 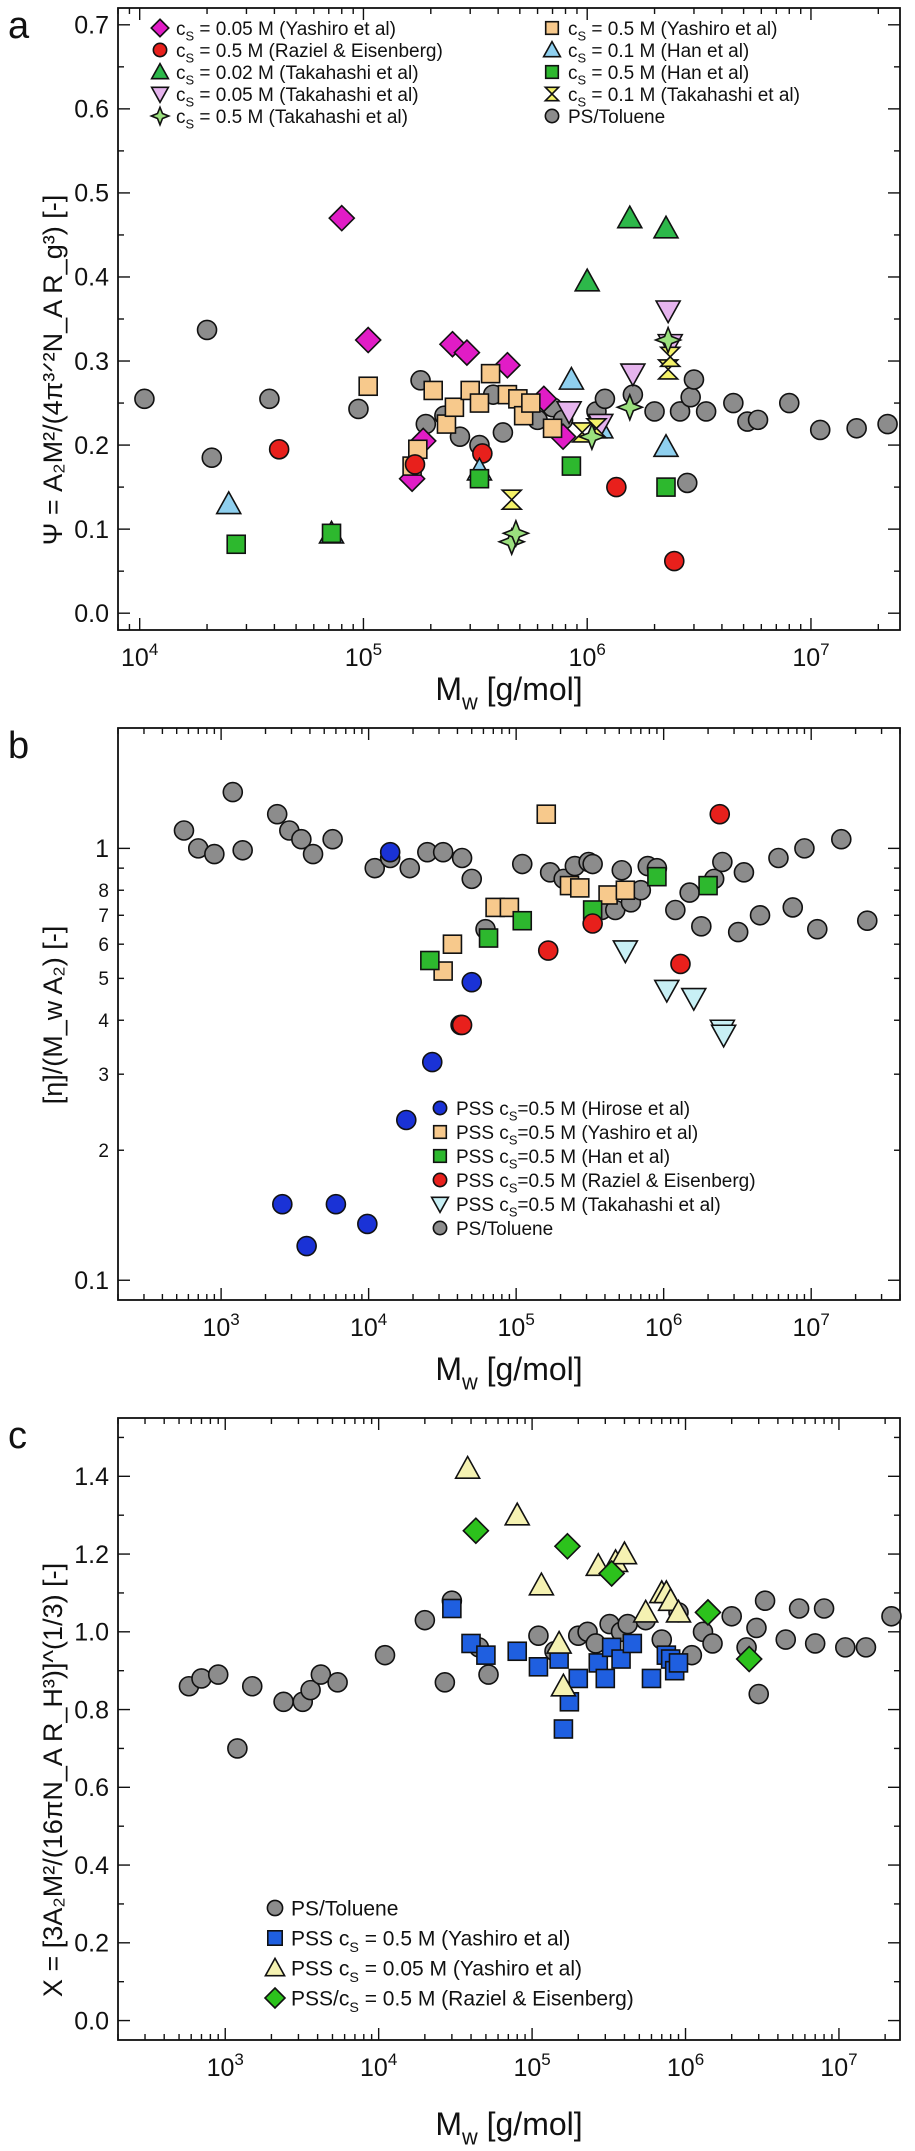 I want to click on y-tick-label: 0.7, so click(x=91, y=26).